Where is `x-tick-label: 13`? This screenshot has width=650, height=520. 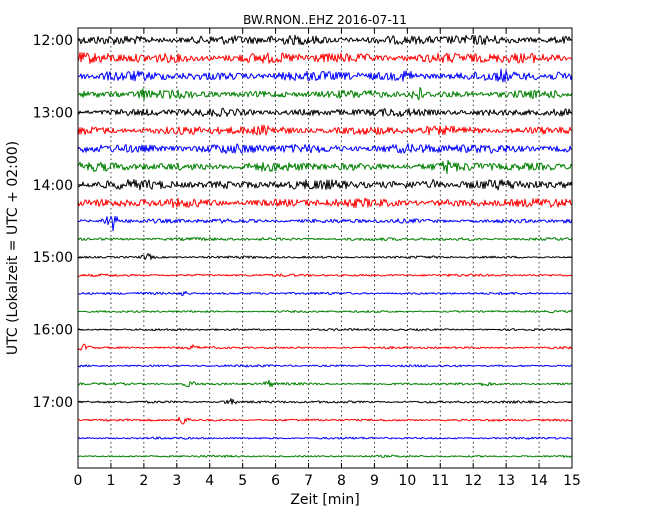 x-tick-label: 13 is located at coordinates (506, 481).